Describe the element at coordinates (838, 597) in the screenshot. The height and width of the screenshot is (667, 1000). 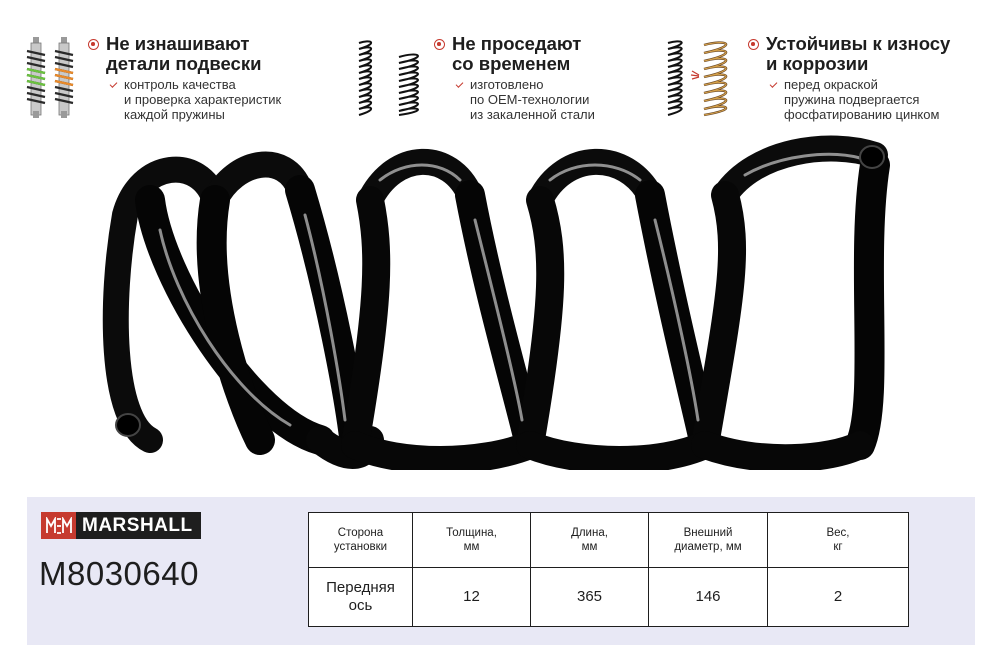
I see `value-weight: 2` at that location.